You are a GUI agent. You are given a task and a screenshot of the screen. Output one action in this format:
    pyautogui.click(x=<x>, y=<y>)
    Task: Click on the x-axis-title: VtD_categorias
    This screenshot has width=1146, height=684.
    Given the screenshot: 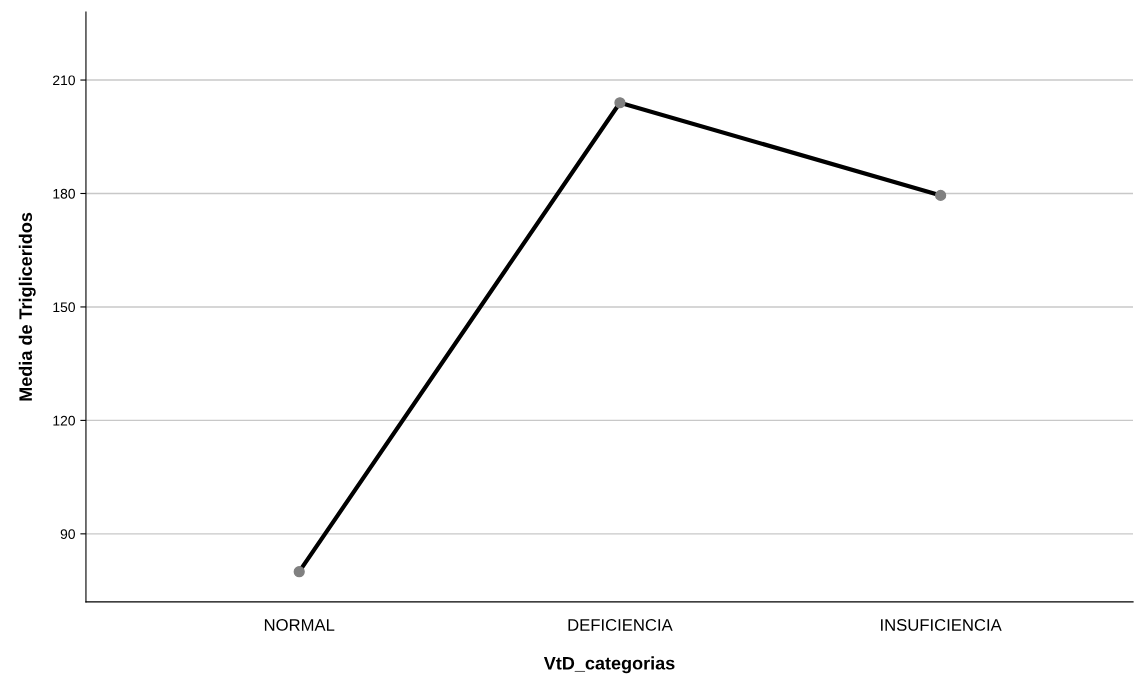 What is the action you would take?
    pyautogui.click(x=609, y=665)
    